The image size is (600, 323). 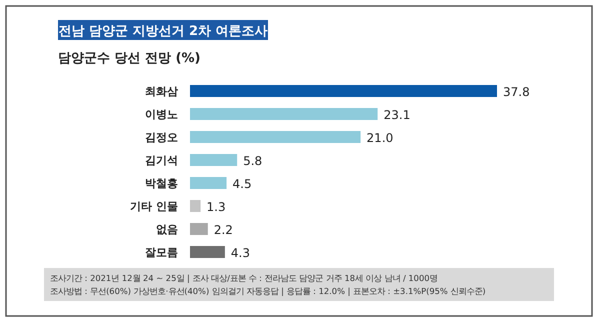 I want to click on y-tick-label: 이병노, so click(x=161, y=114).